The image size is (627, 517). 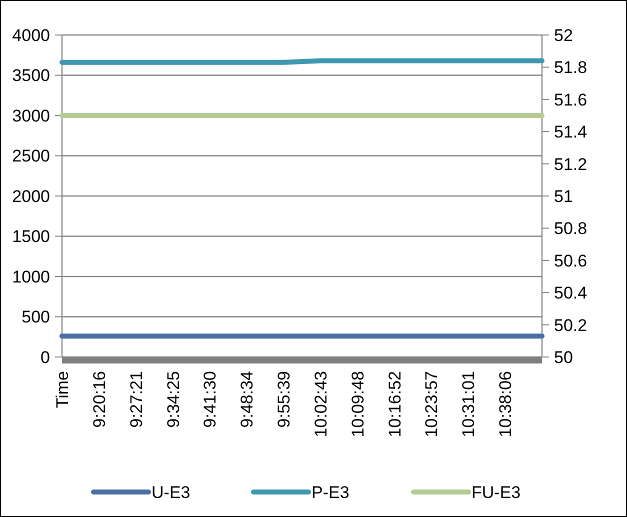 What do you see at coordinates (62, 389) in the screenshot?
I see `x-tick-label: Time` at bounding box center [62, 389].